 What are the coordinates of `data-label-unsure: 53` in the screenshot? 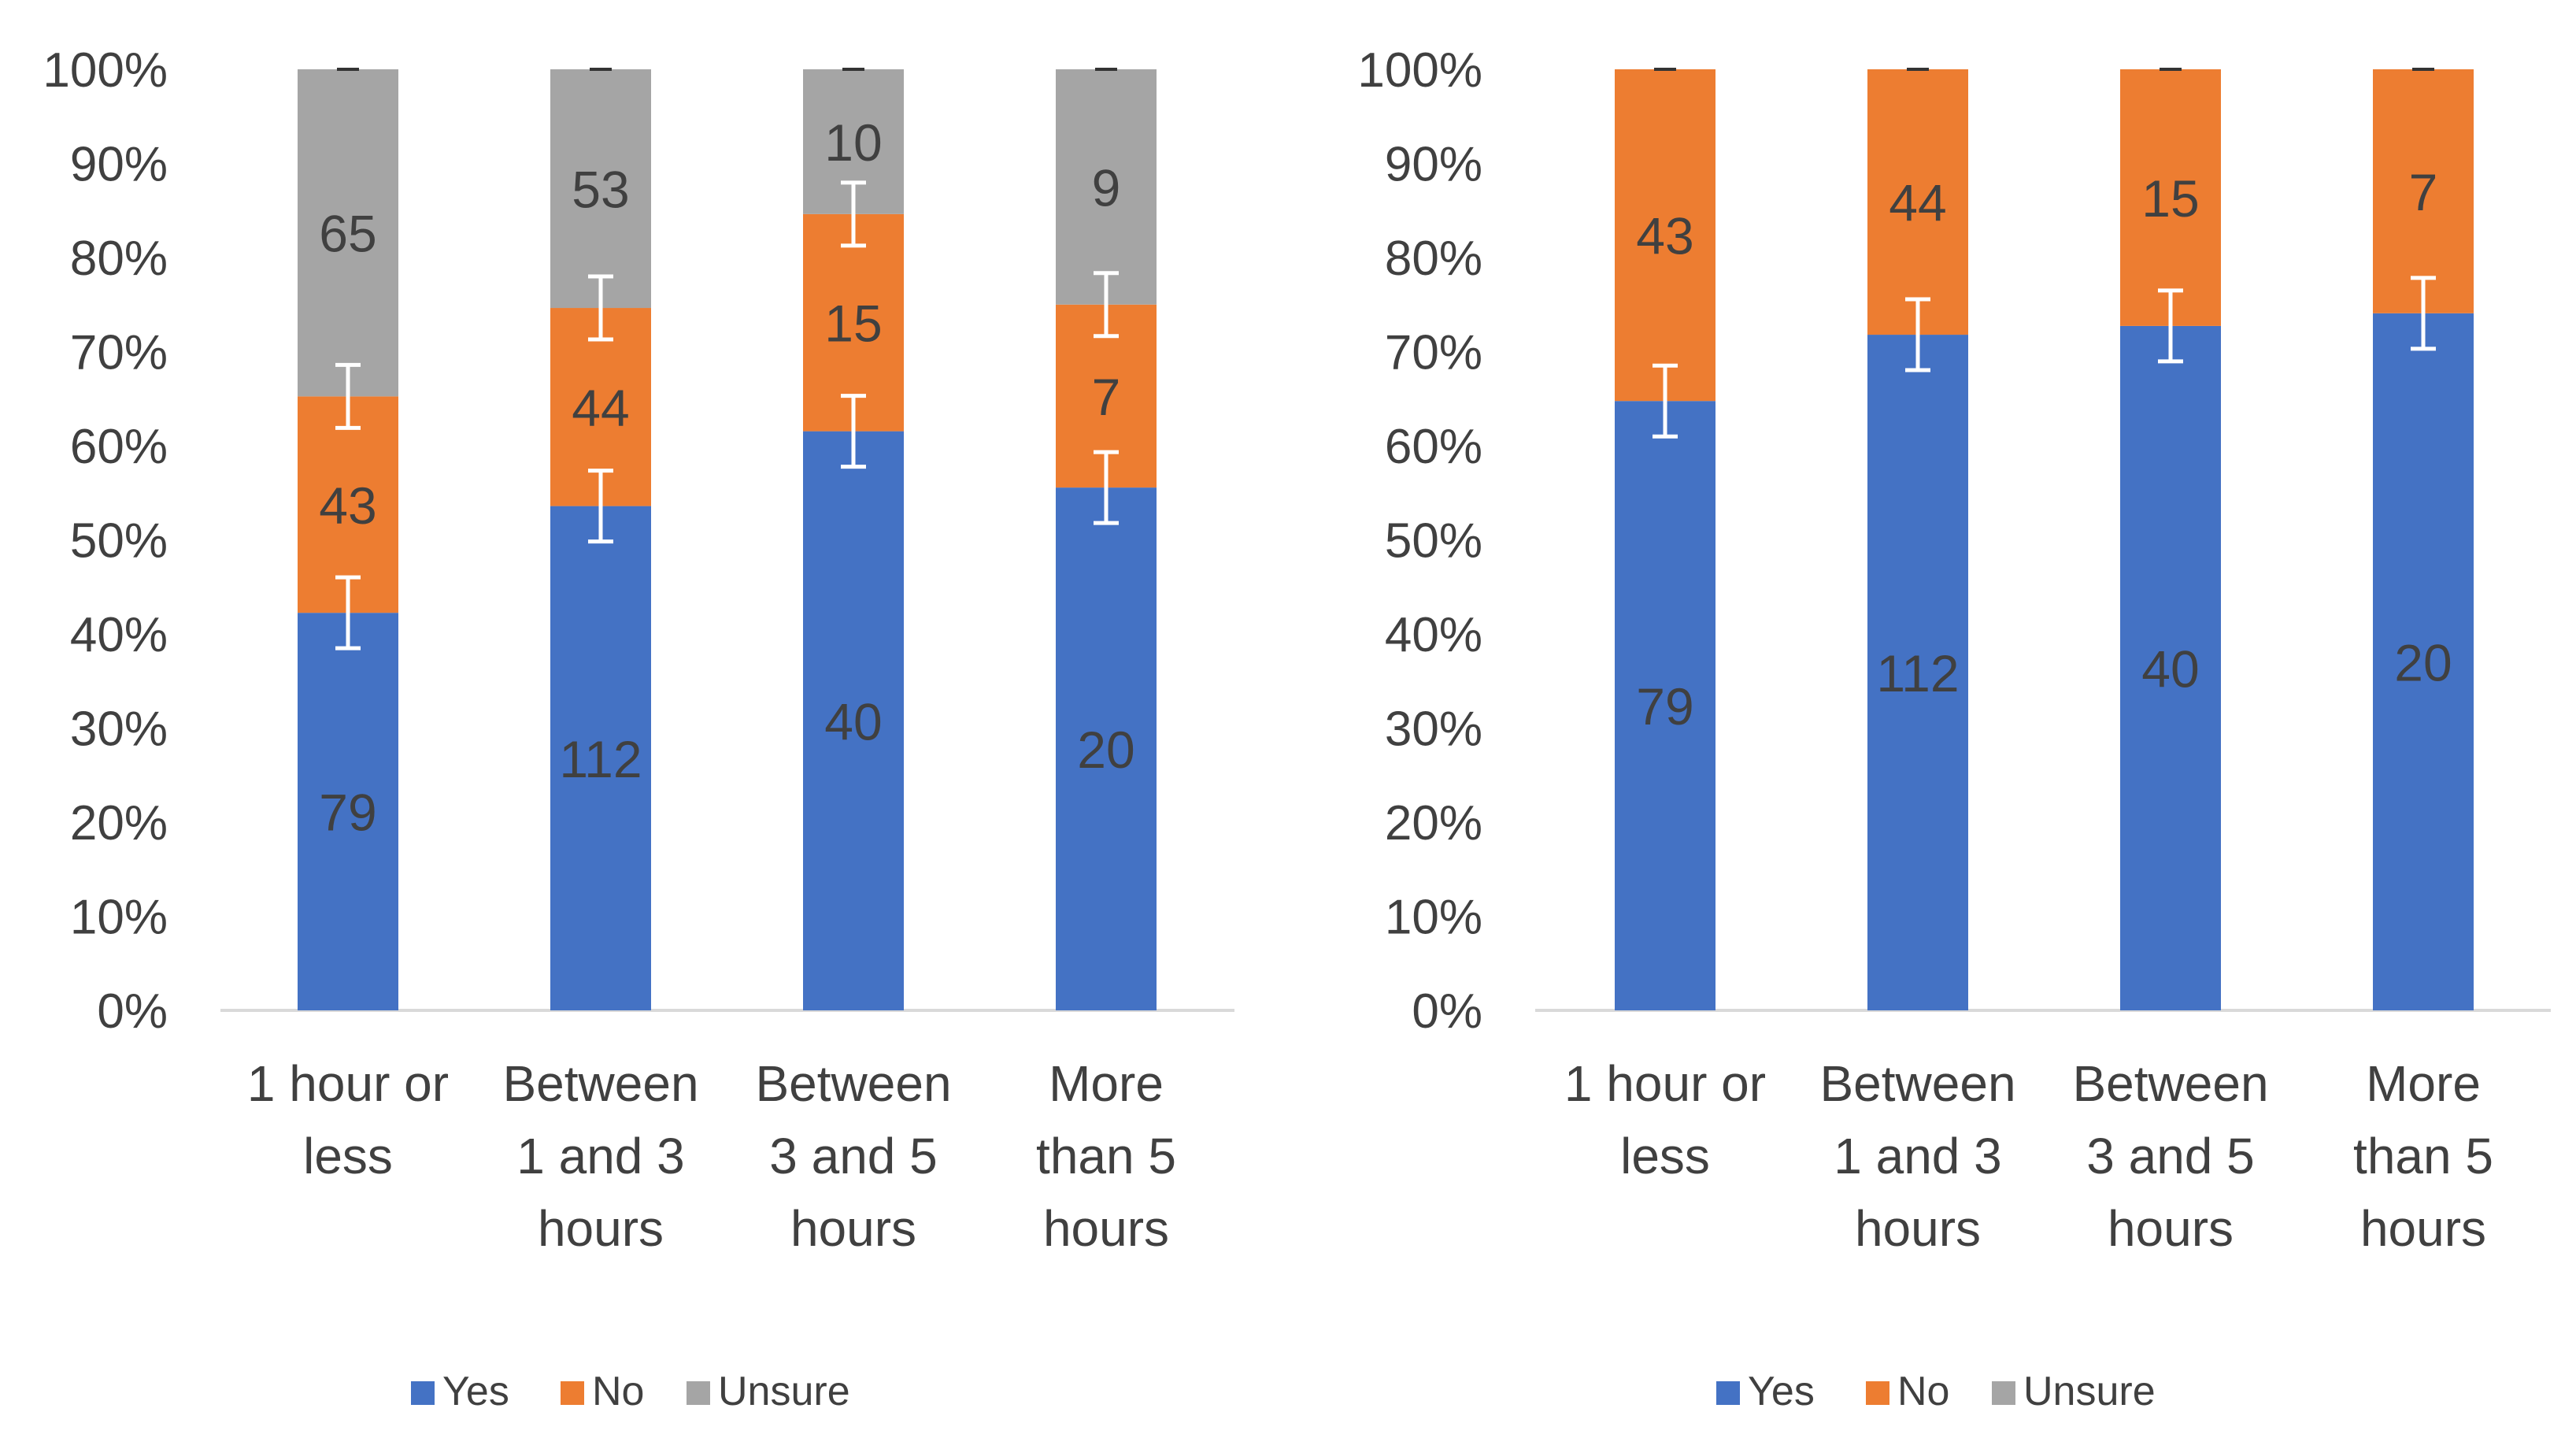 It's located at (600, 190).